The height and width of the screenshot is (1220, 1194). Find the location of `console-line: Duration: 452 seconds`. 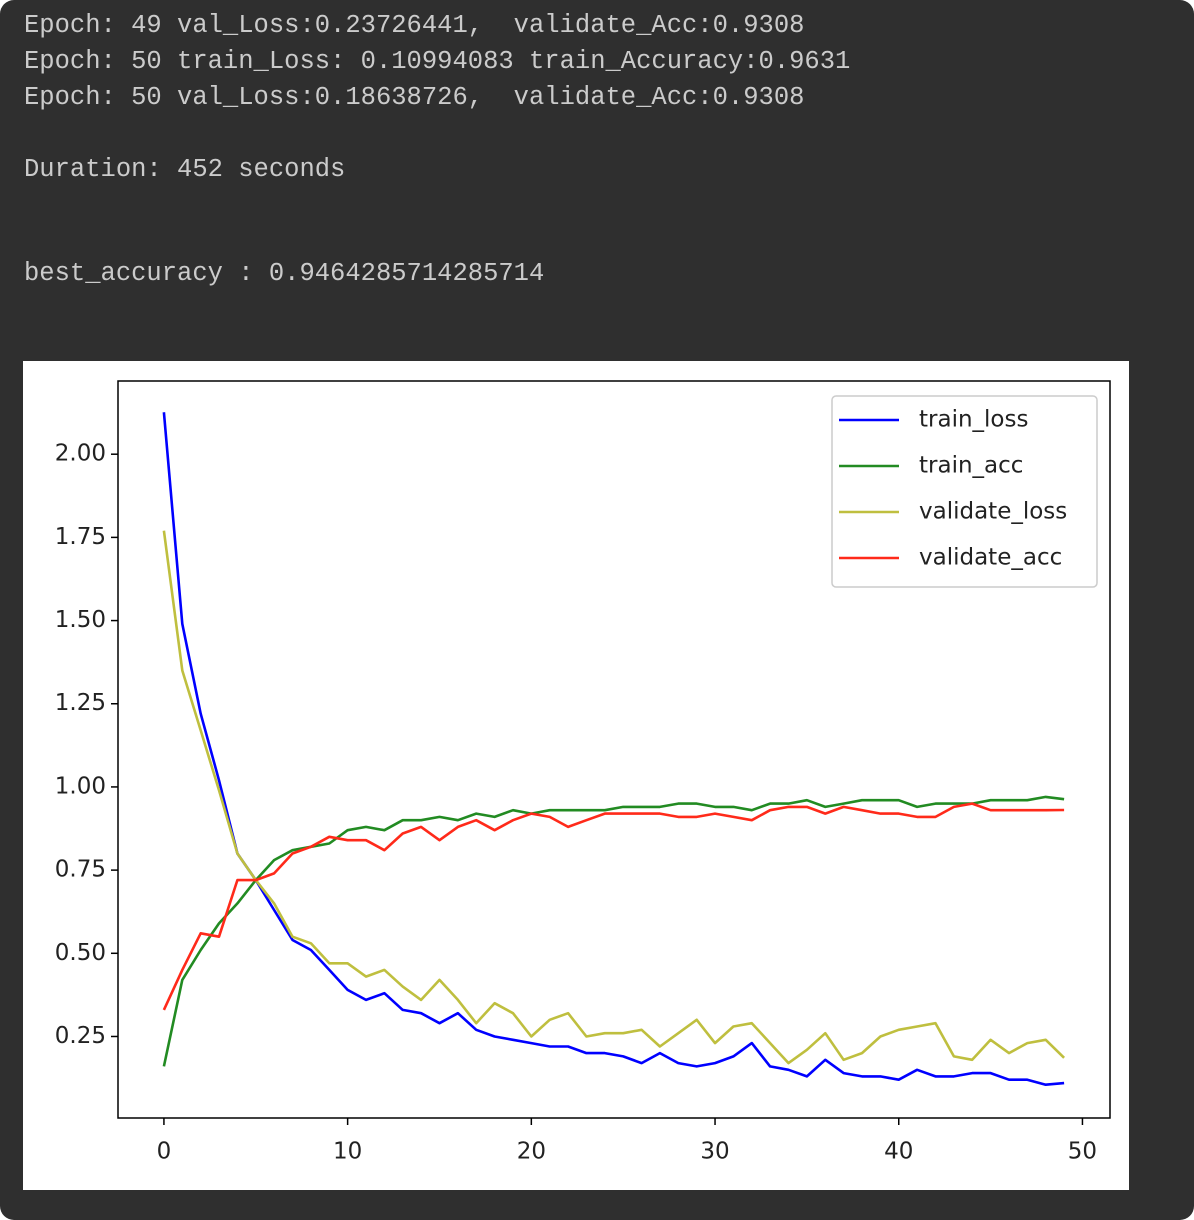

console-line: Duration: 452 seconds is located at coordinates (185, 169).